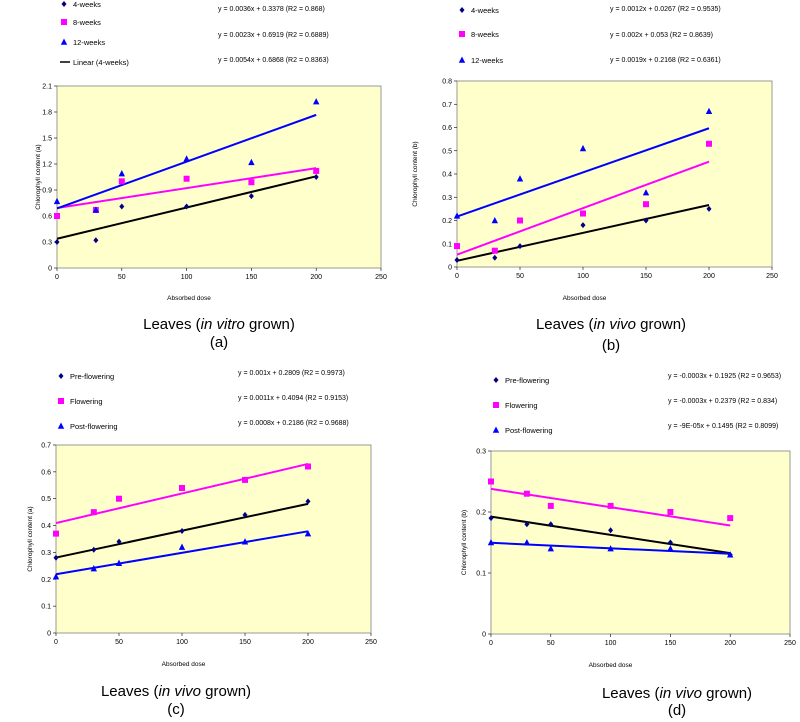 This screenshot has height=722, width=800. Describe the element at coordinates (447, 128) in the screenshot. I see `y-tick-label: 0.6` at that location.